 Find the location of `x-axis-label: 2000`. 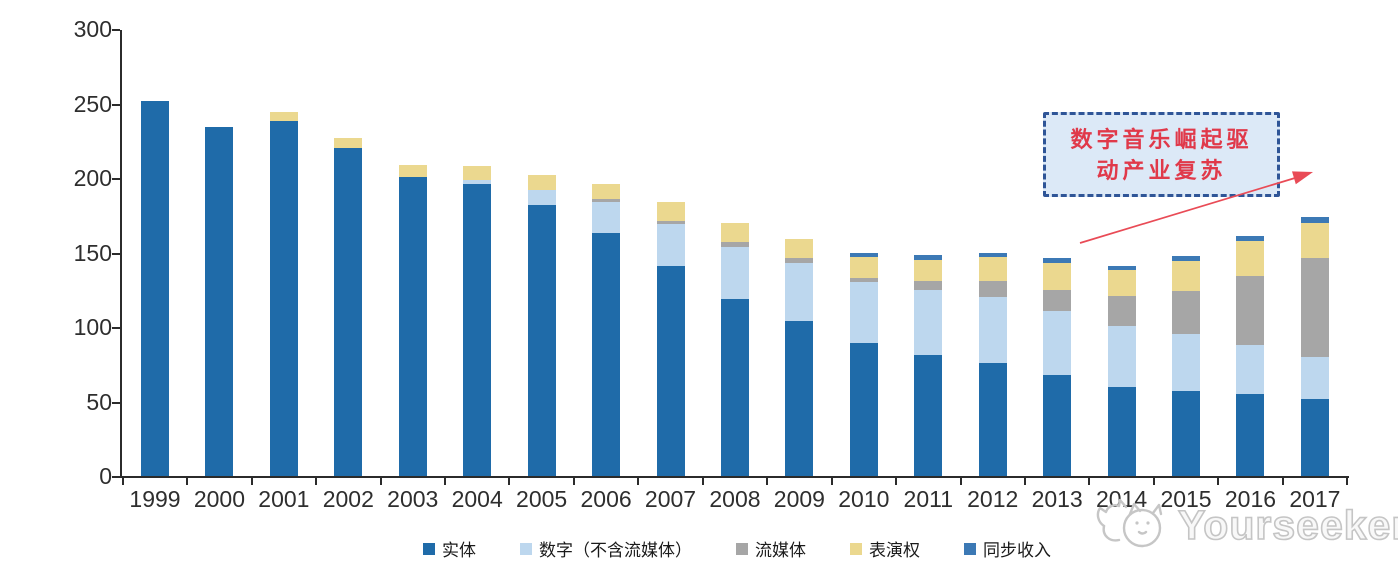

x-axis-label: 2000 is located at coordinates (219, 499).